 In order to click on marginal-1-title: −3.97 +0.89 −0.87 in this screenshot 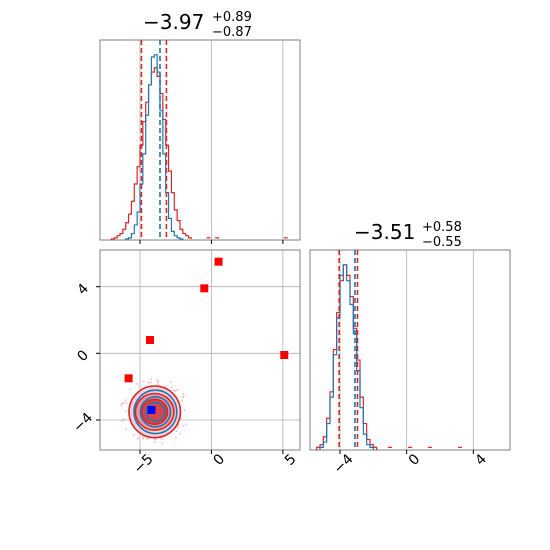, I will do `click(197, 25)`.